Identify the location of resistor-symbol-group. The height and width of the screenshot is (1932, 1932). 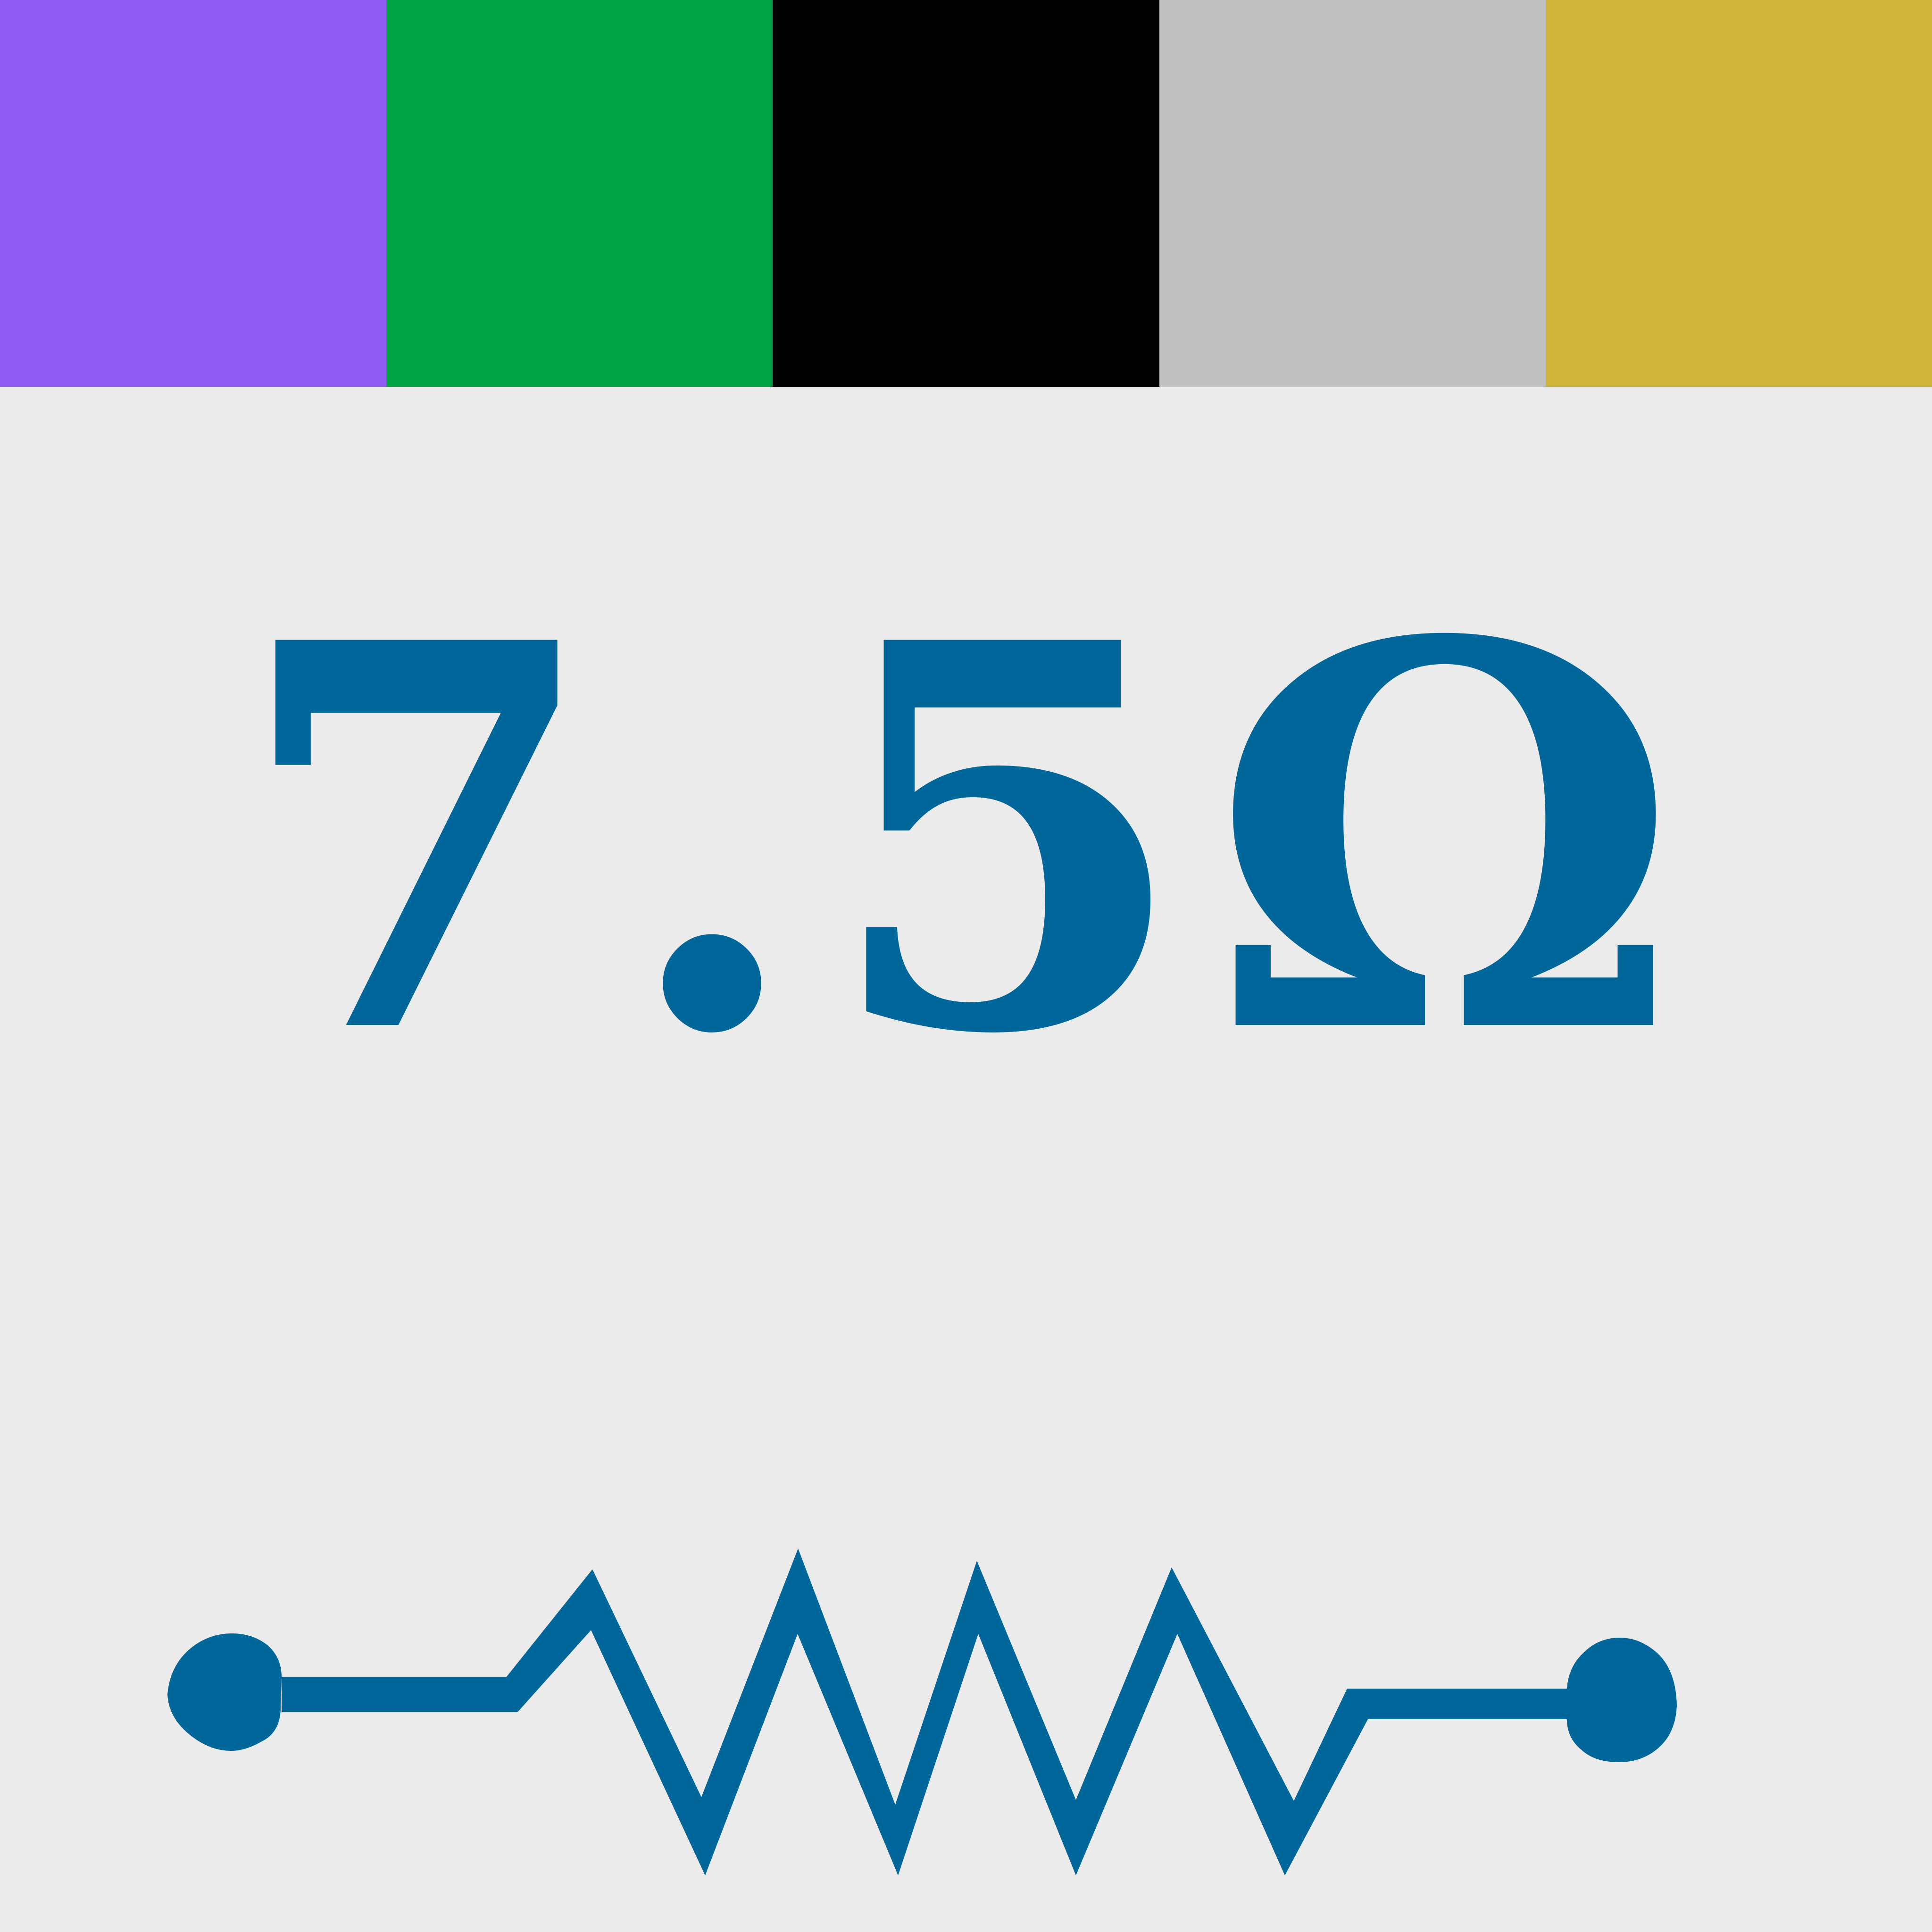
(922, 1712).